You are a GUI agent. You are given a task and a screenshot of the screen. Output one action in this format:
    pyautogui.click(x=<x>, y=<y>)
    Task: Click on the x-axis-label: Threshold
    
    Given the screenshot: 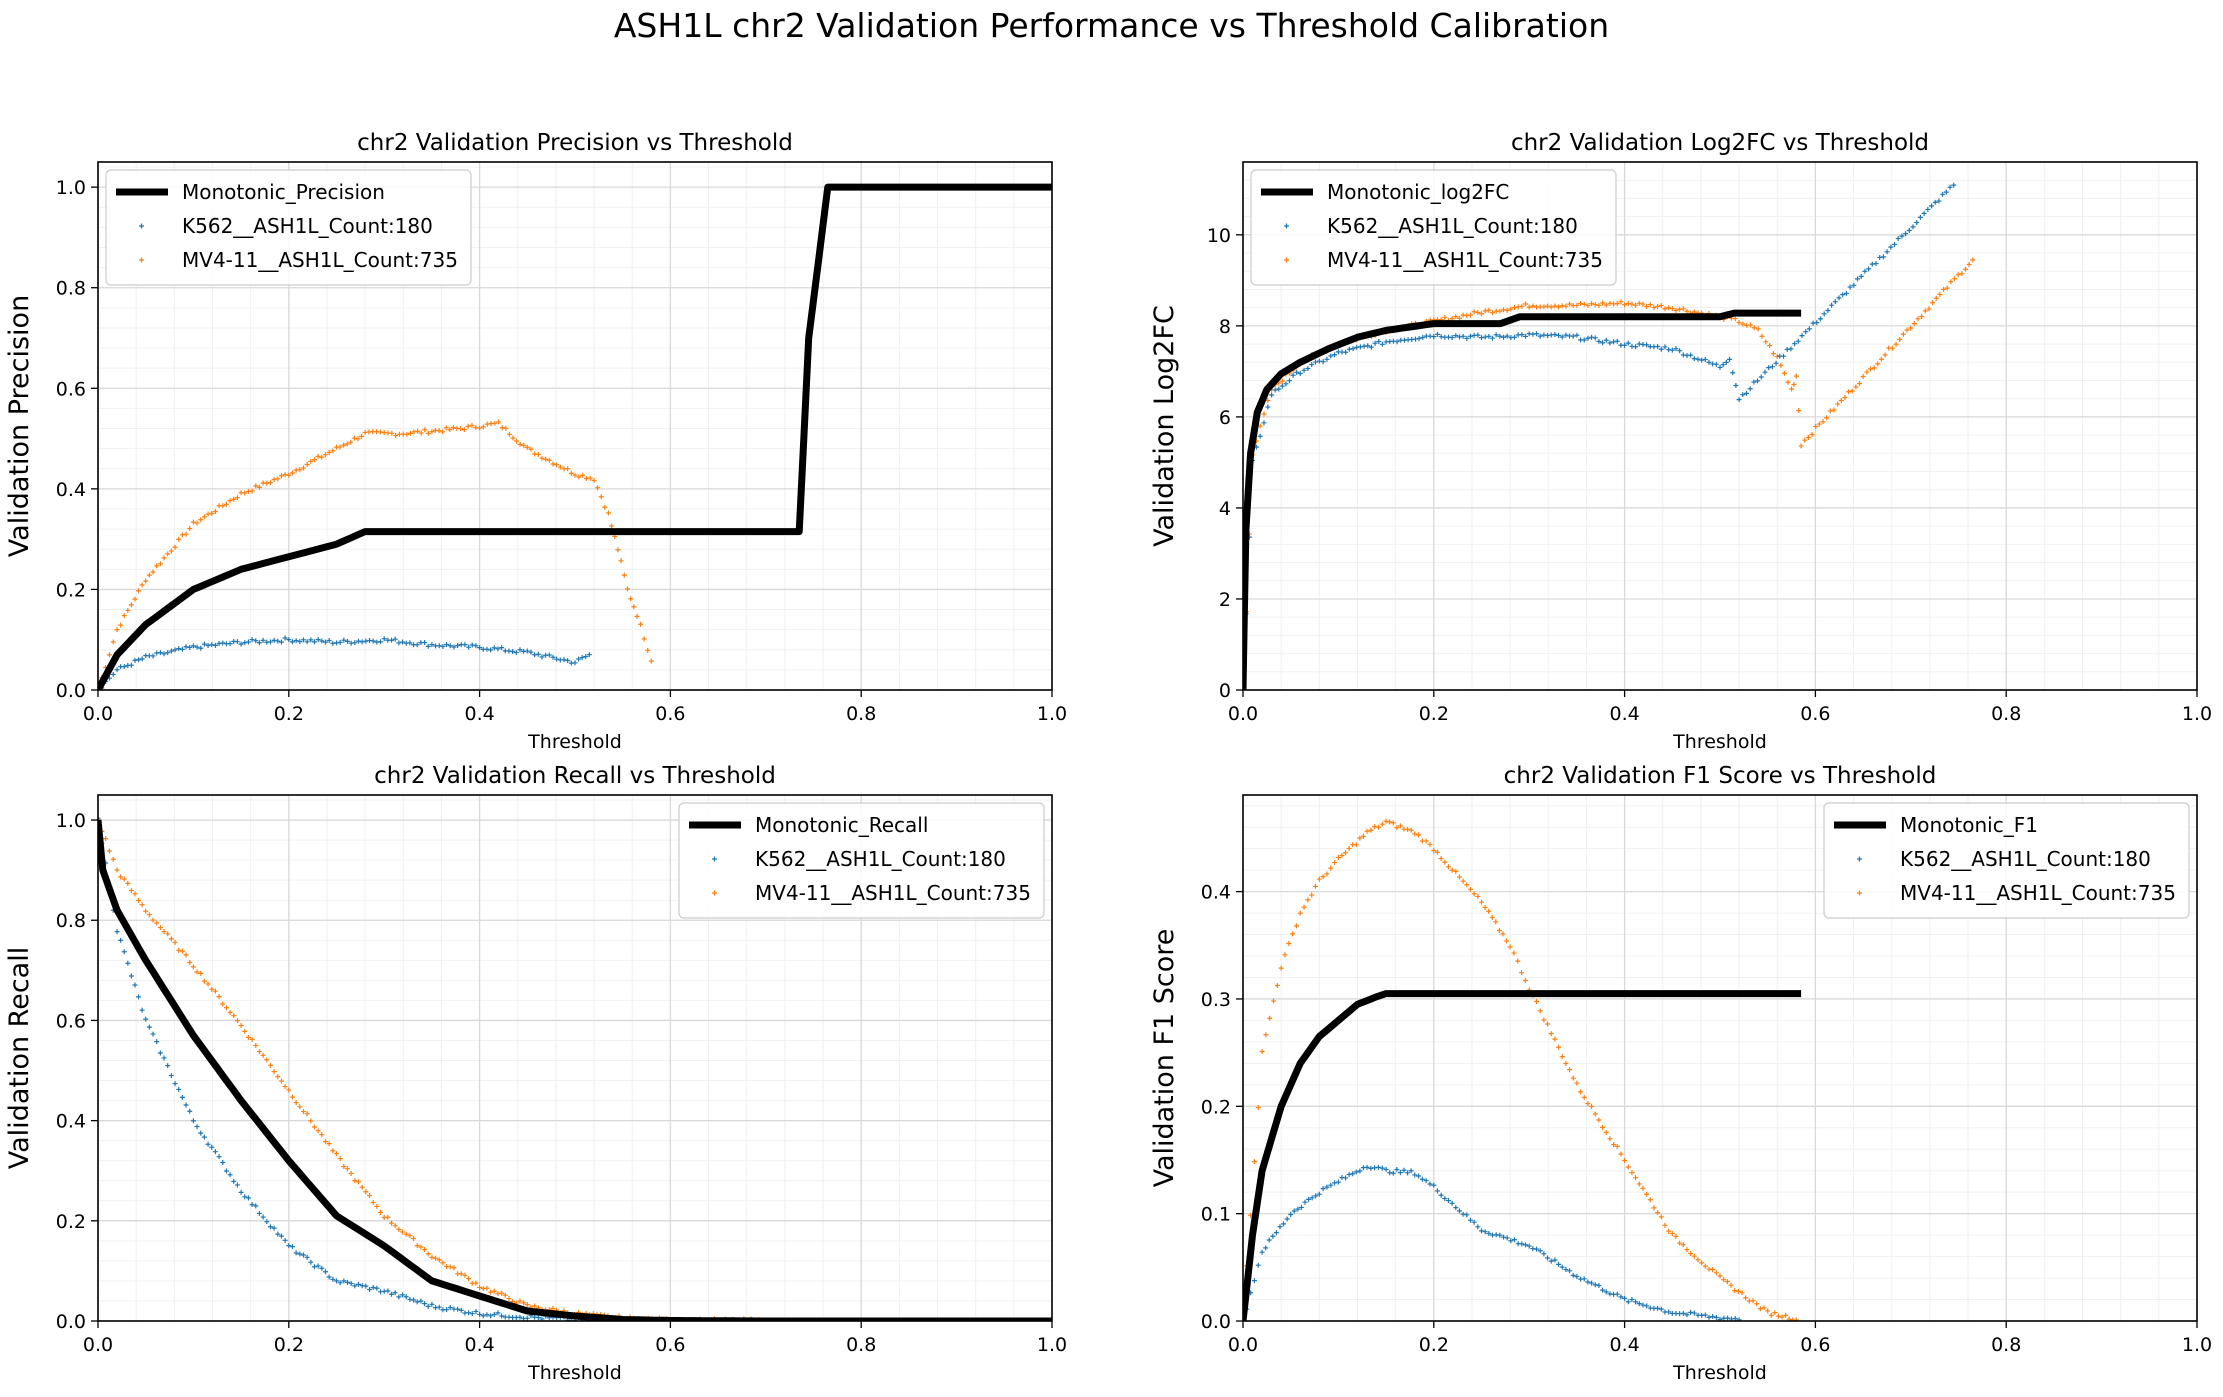 What is the action you would take?
    pyautogui.click(x=1719, y=1373)
    